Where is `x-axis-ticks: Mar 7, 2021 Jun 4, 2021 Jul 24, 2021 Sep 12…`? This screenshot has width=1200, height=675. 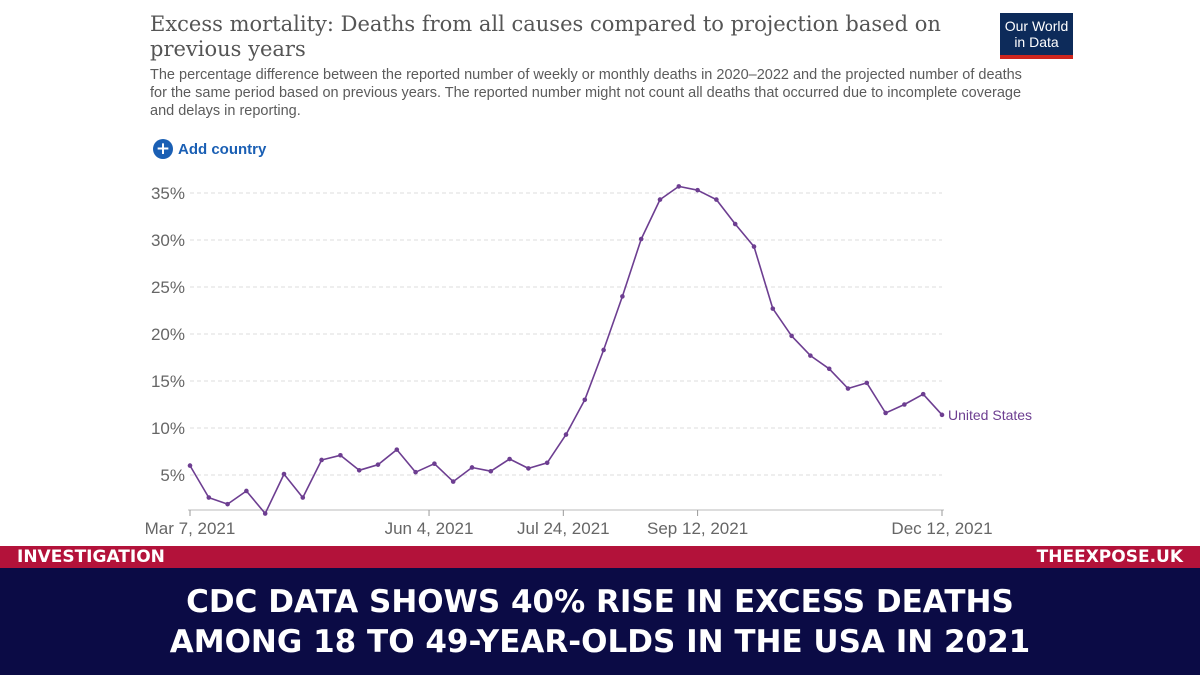 x-axis-ticks: Mar 7, 2021 Jun 4, 2021 Jul 24, 2021 Sep 12… is located at coordinates (569, 524).